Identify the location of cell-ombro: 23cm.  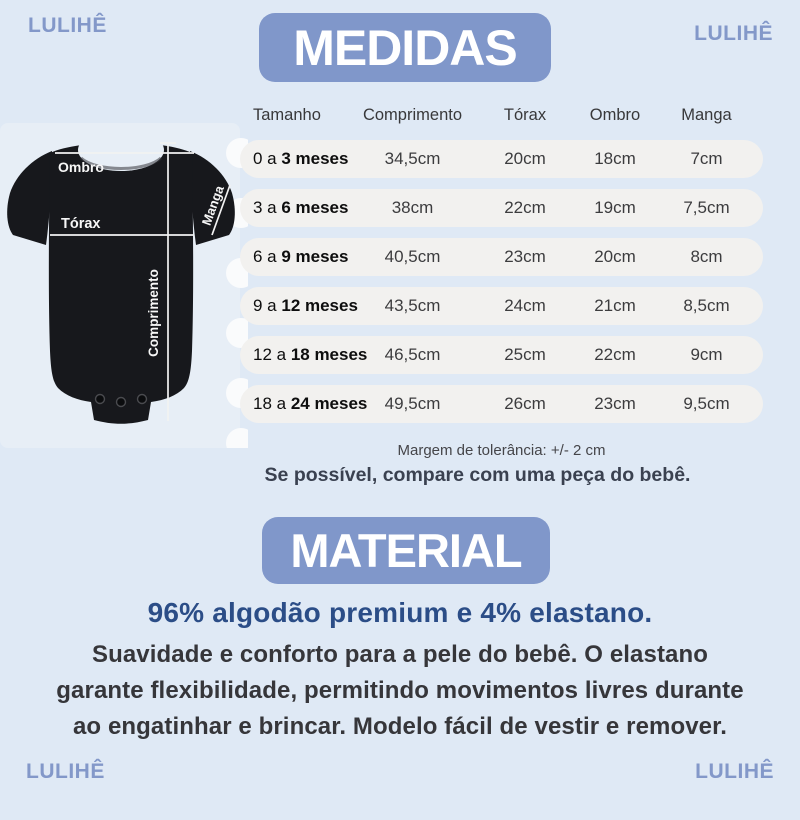
(615, 403).